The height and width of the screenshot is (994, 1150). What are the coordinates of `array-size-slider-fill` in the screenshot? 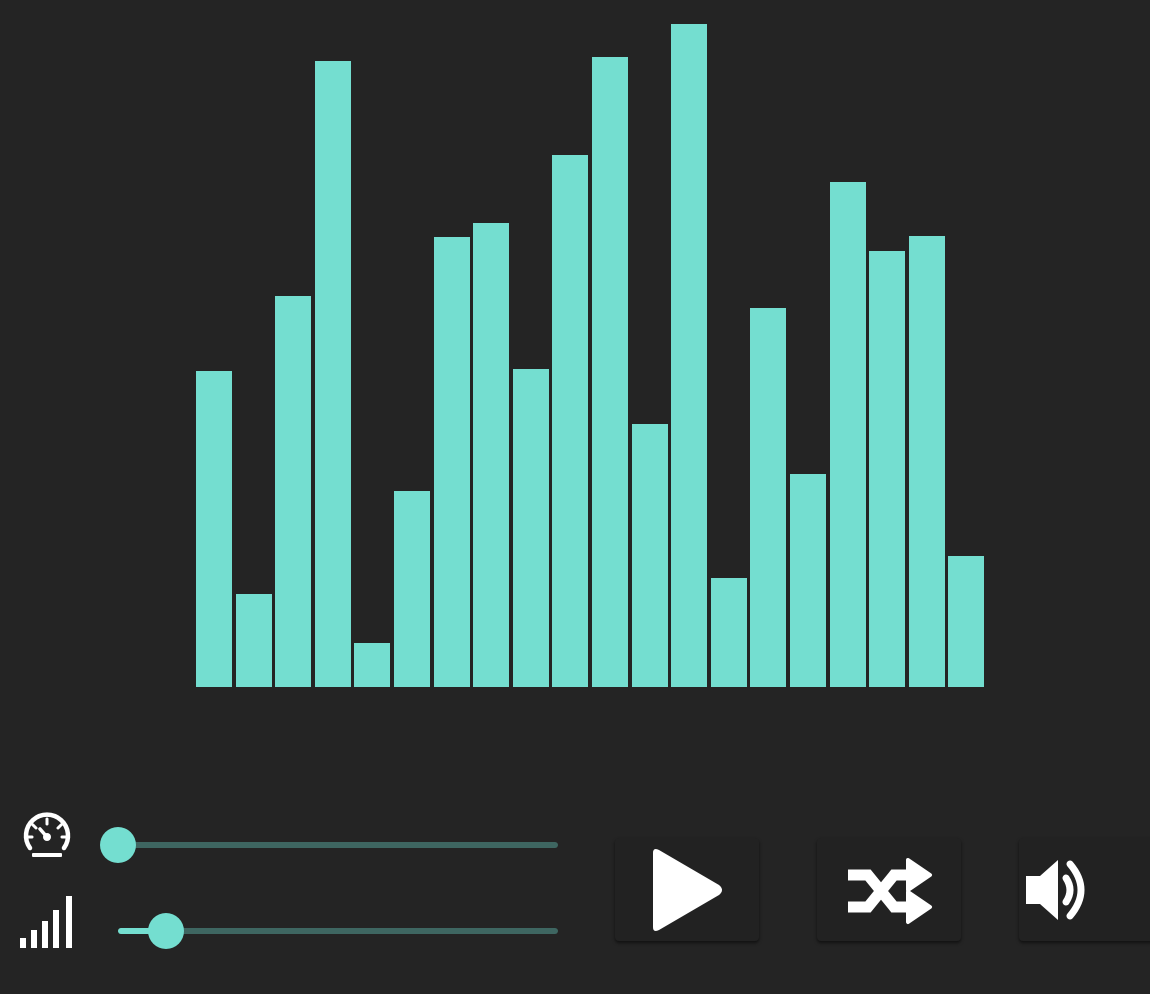 It's located at (142, 931).